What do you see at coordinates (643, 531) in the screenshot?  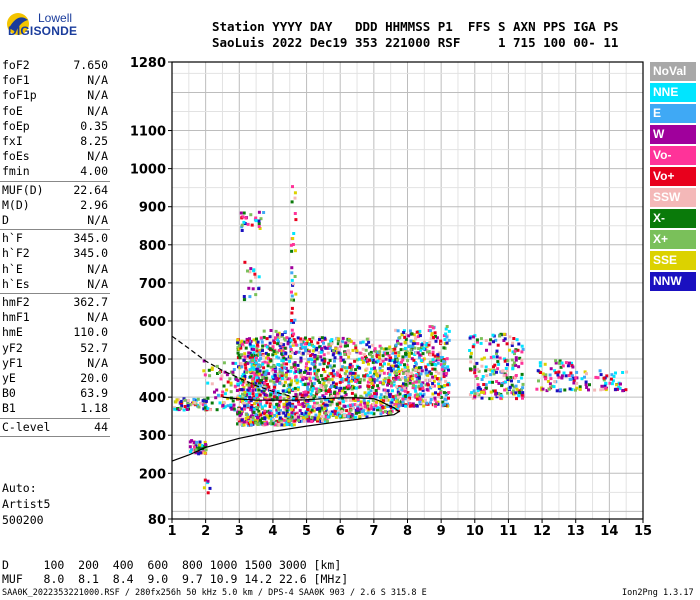 I see `x-tick-label: 15` at bounding box center [643, 531].